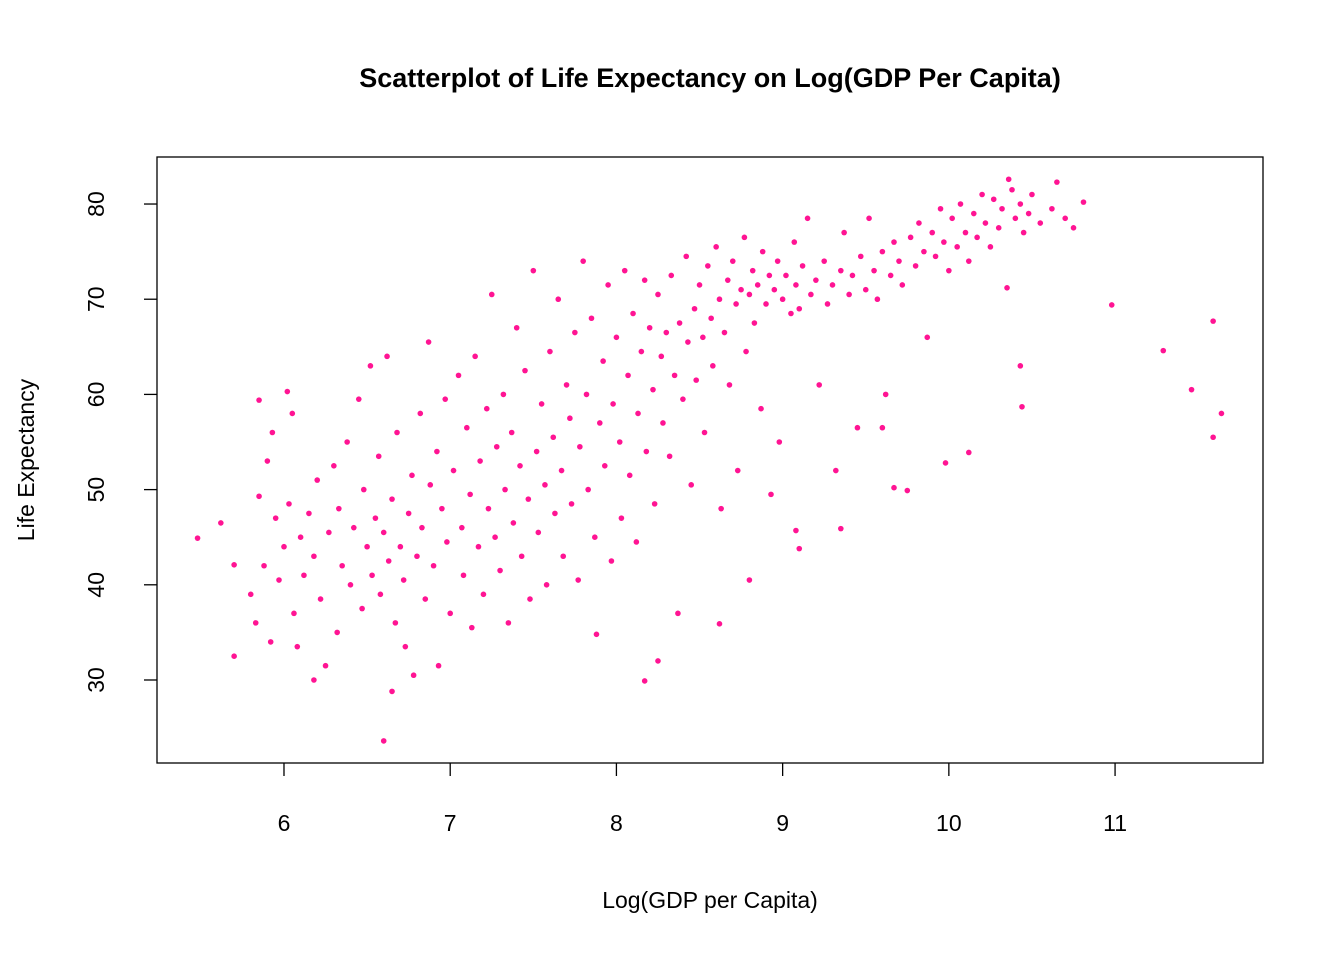 This screenshot has height=960, width=1344. What do you see at coordinates (96, 680) in the screenshot?
I see `y-tick-label: 30` at bounding box center [96, 680].